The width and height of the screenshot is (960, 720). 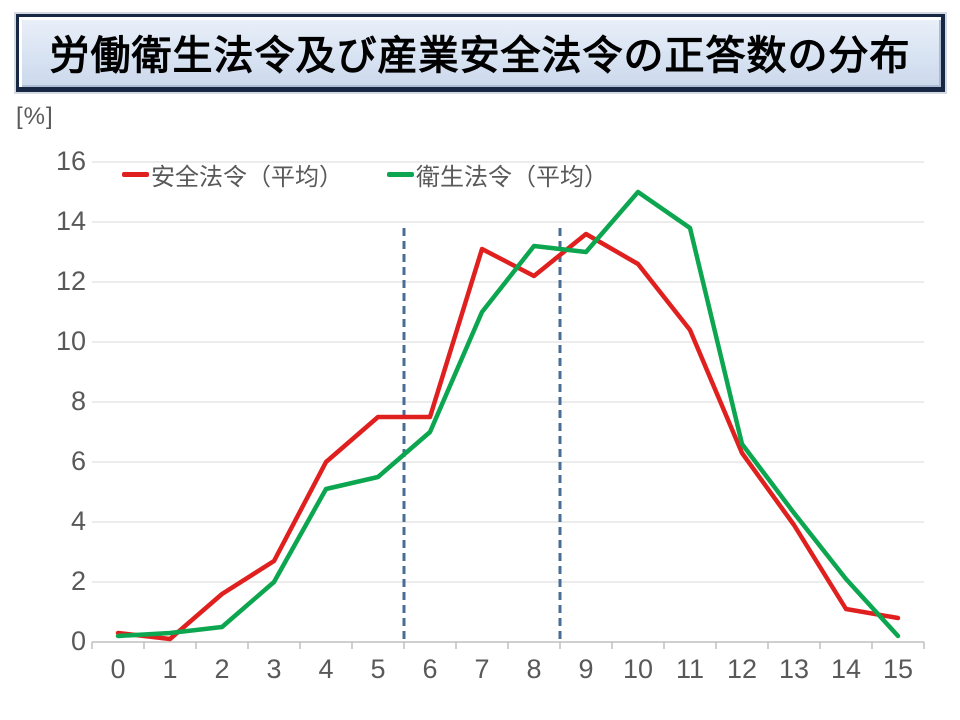 What do you see at coordinates (78, 460) in the screenshot?
I see `y-tick-label: 6` at bounding box center [78, 460].